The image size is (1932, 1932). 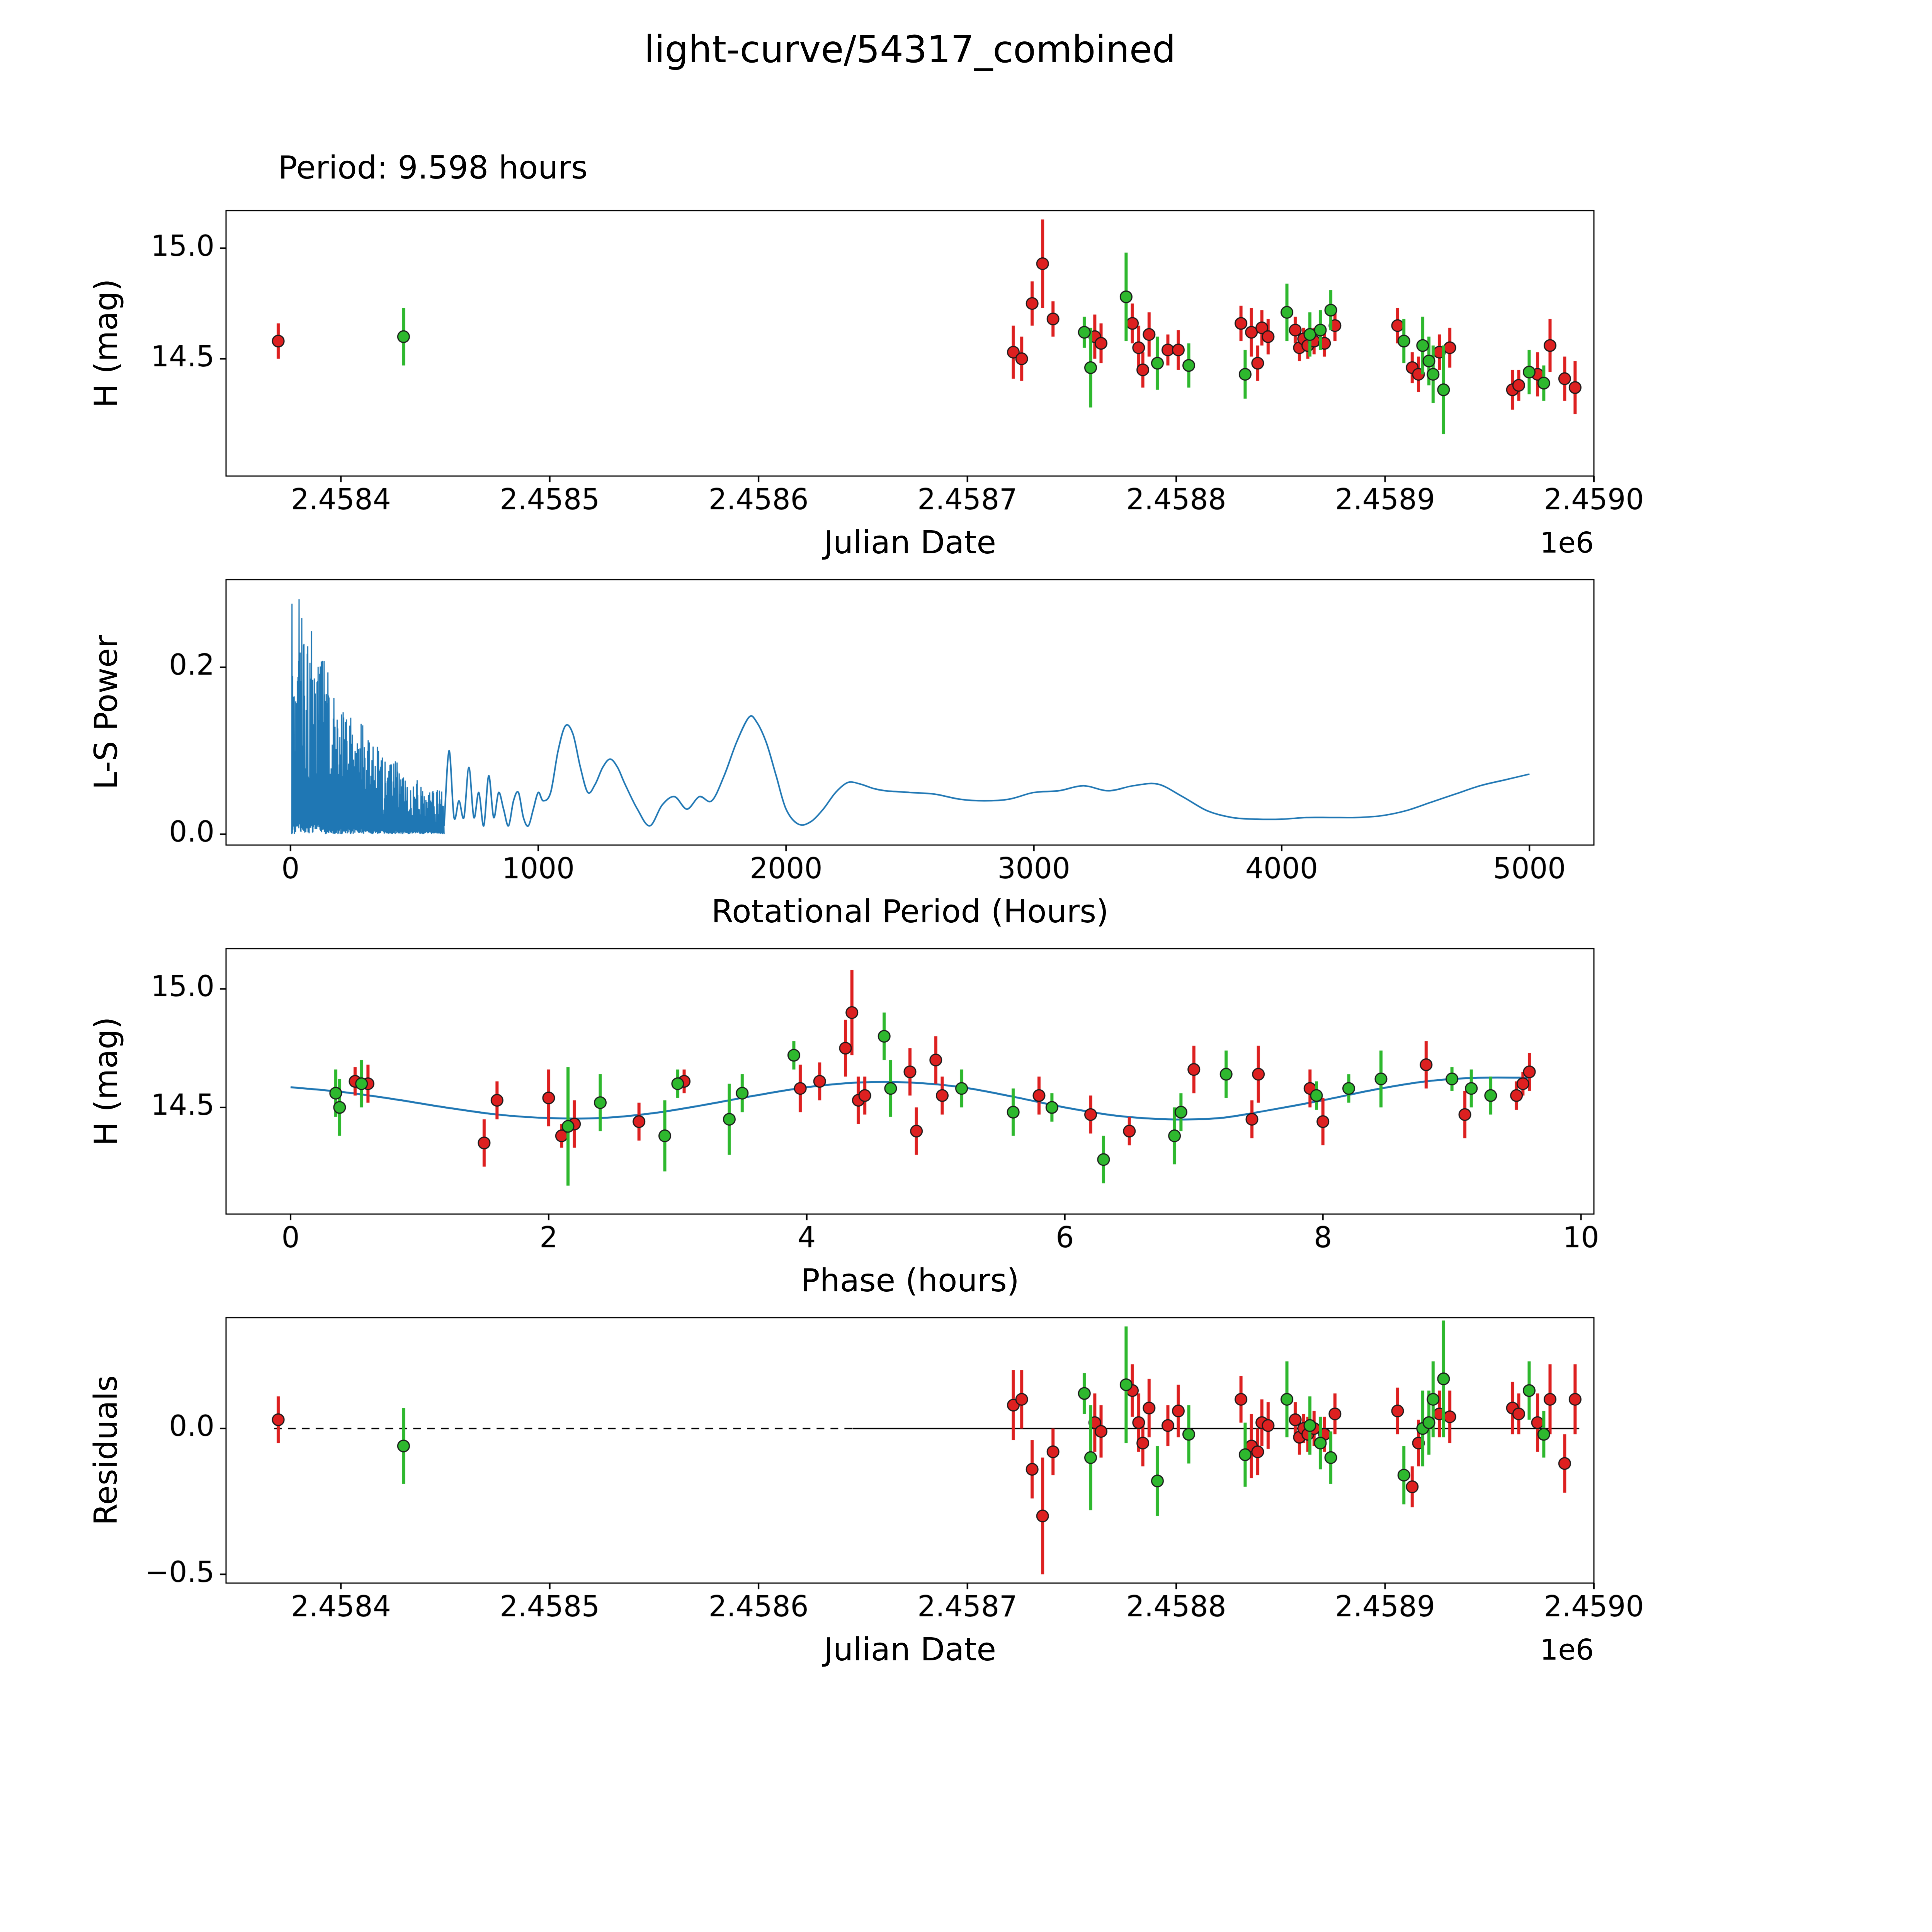 What do you see at coordinates (433, 168) in the screenshot?
I see `period-annotation: Period: 9.598 hours` at bounding box center [433, 168].